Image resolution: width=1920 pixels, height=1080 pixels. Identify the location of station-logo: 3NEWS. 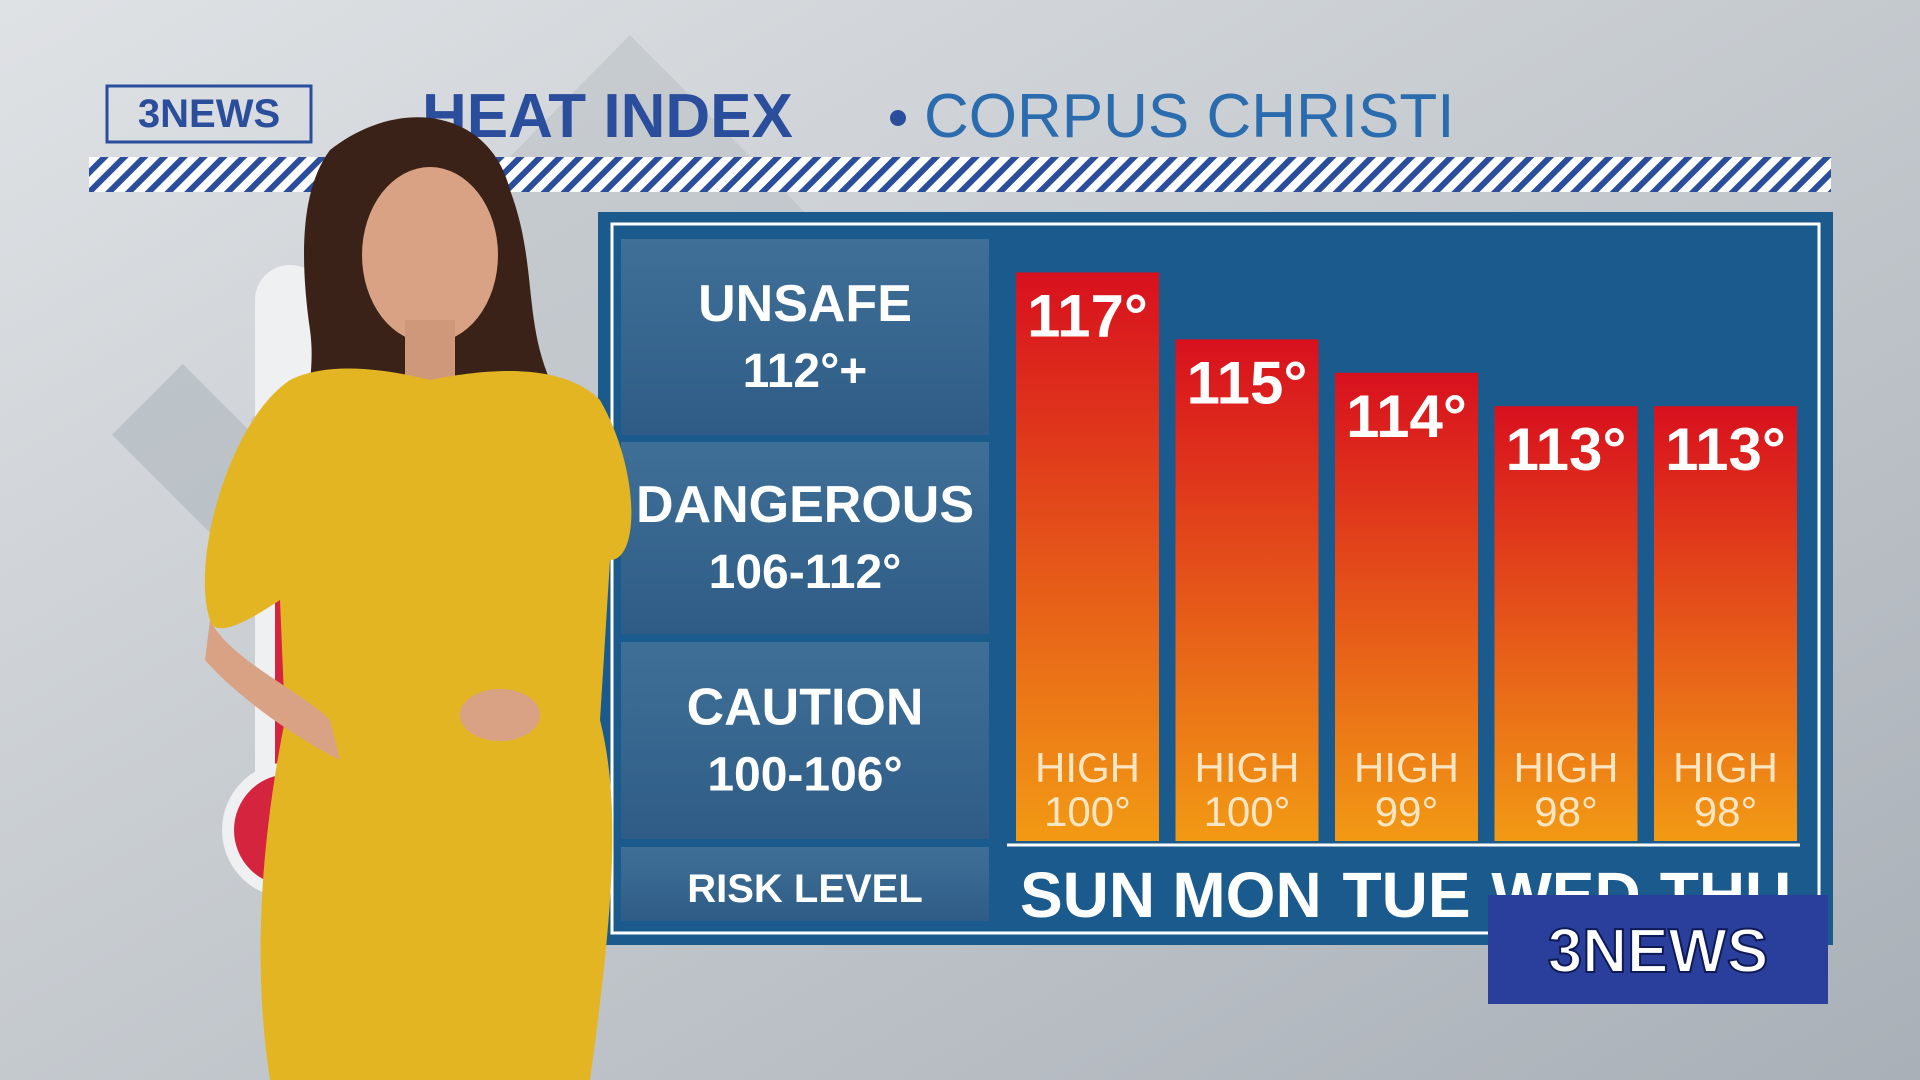
(1658, 951).